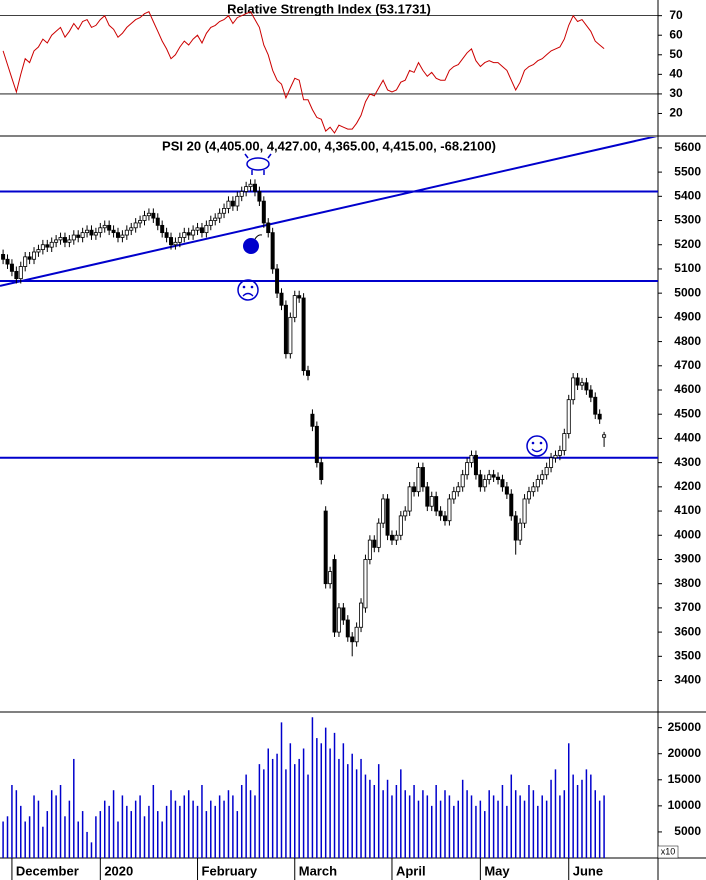  Describe the element at coordinates (685, 727) in the screenshot. I see `y-tick-label: 25000` at that location.